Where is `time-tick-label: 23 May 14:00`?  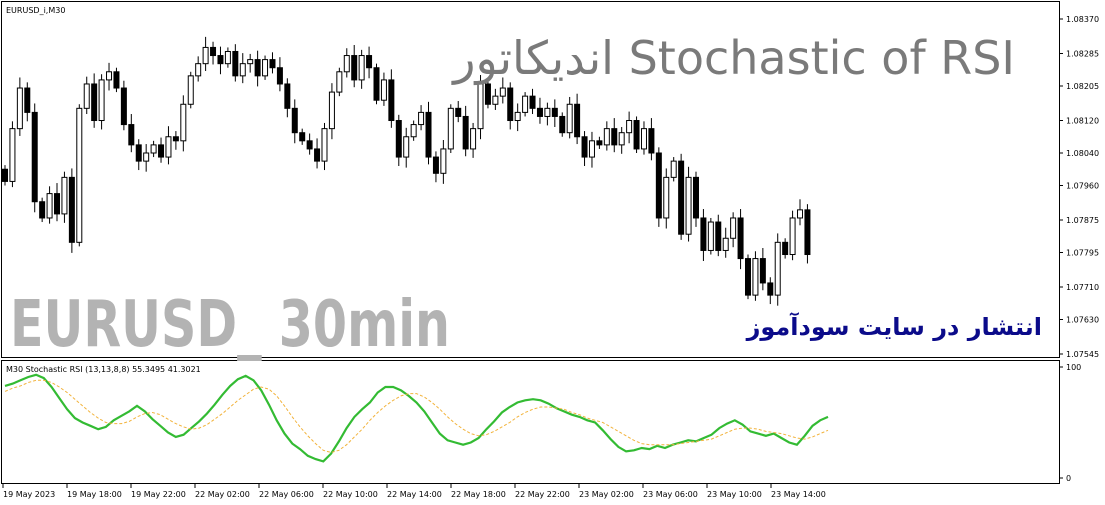
time-tick-label: 23 May 14:00 is located at coordinates (798, 494).